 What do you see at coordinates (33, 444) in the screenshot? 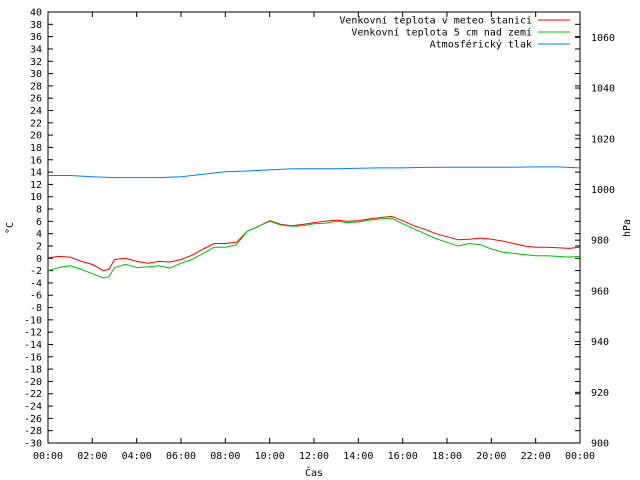
I see `y-tick-label: -30` at bounding box center [33, 444].